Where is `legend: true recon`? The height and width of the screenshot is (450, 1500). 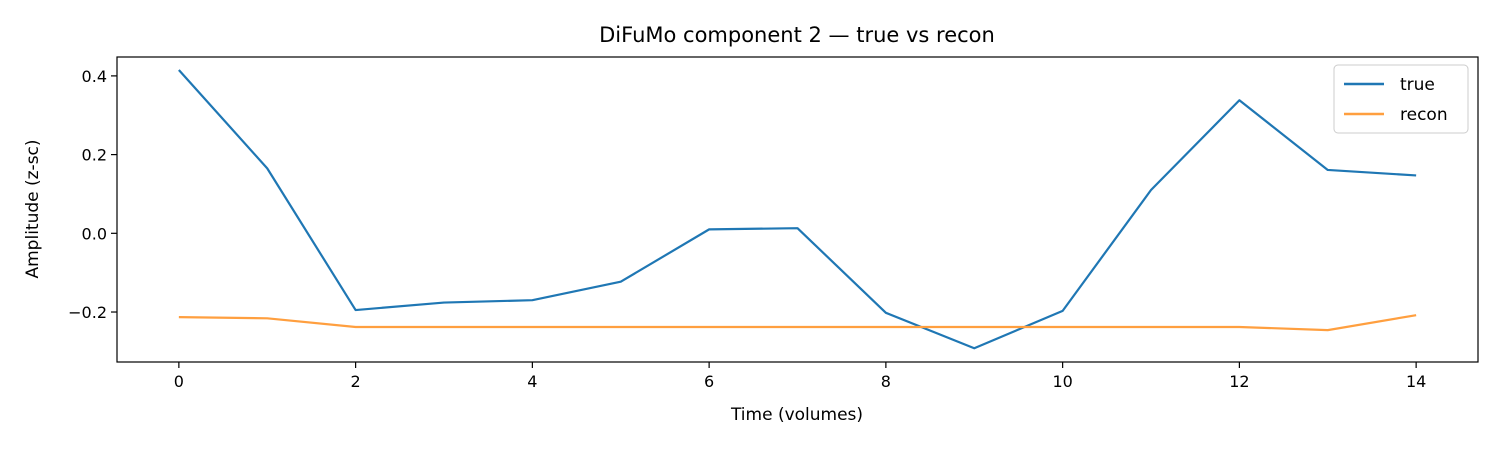 legend: true recon is located at coordinates (1401, 99).